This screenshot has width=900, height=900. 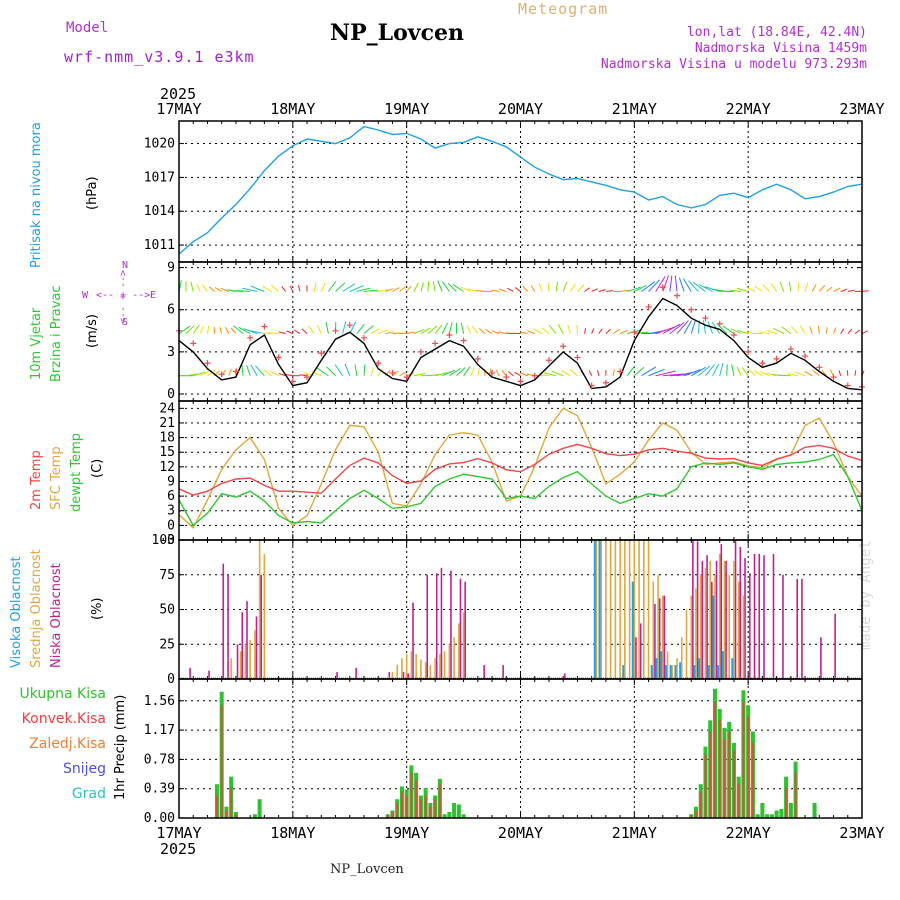 I want to click on year-label-bottom: 2025, so click(x=178, y=849).